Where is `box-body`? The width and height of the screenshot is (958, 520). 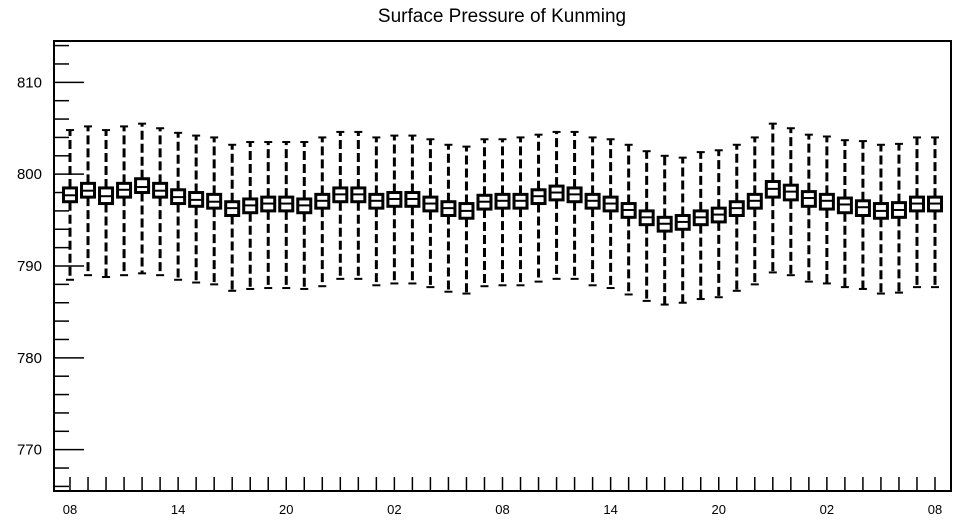
box-body is located at coordinates (142, 186).